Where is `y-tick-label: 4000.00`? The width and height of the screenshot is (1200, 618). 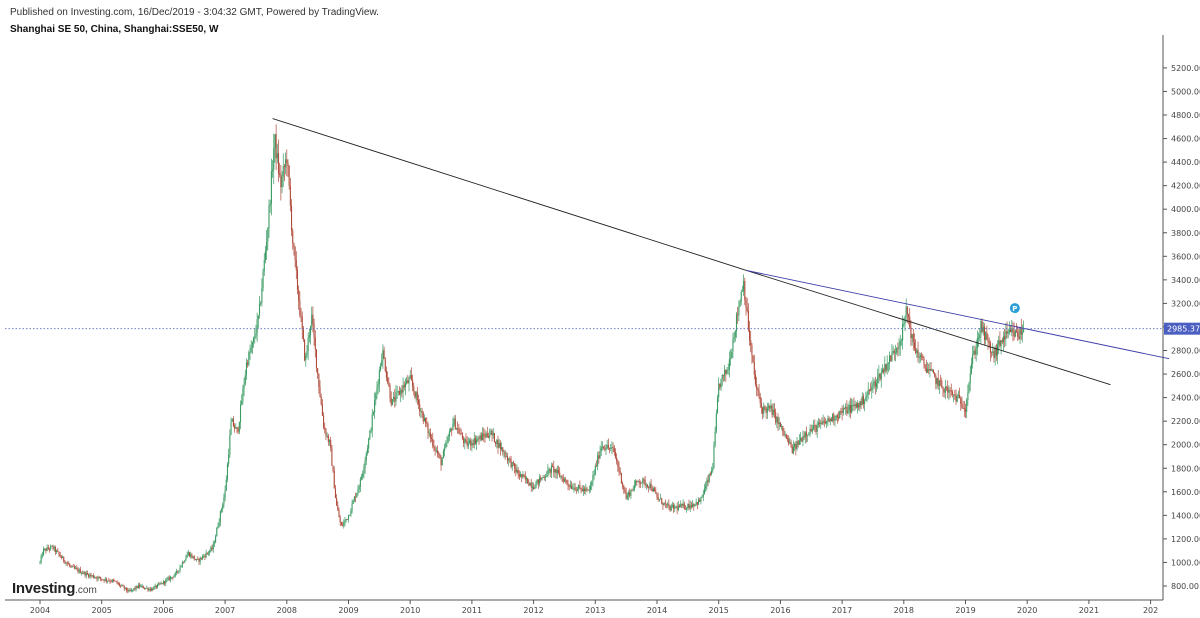
y-tick-label: 4000.00 is located at coordinates (1185, 209).